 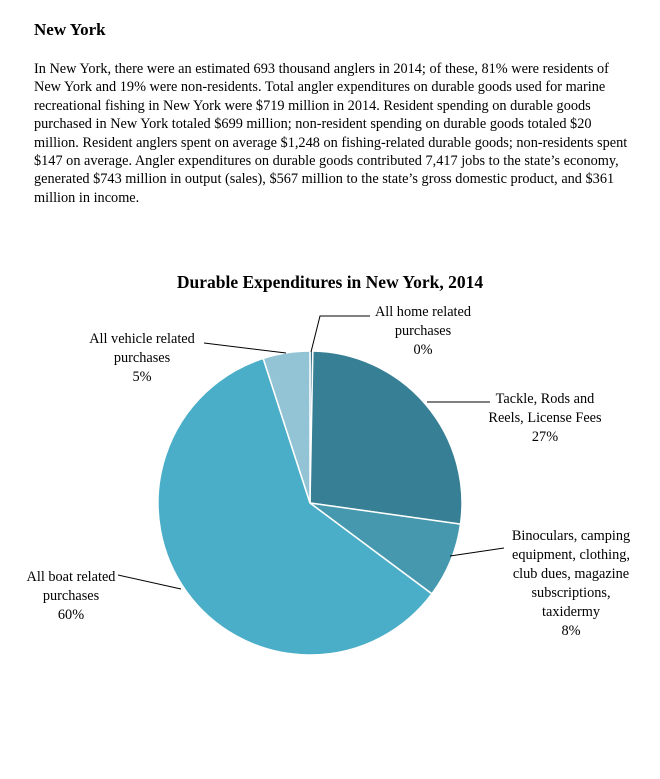 What do you see at coordinates (142, 339) in the screenshot?
I see `slice-label-line: All vehicle related` at bounding box center [142, 339].